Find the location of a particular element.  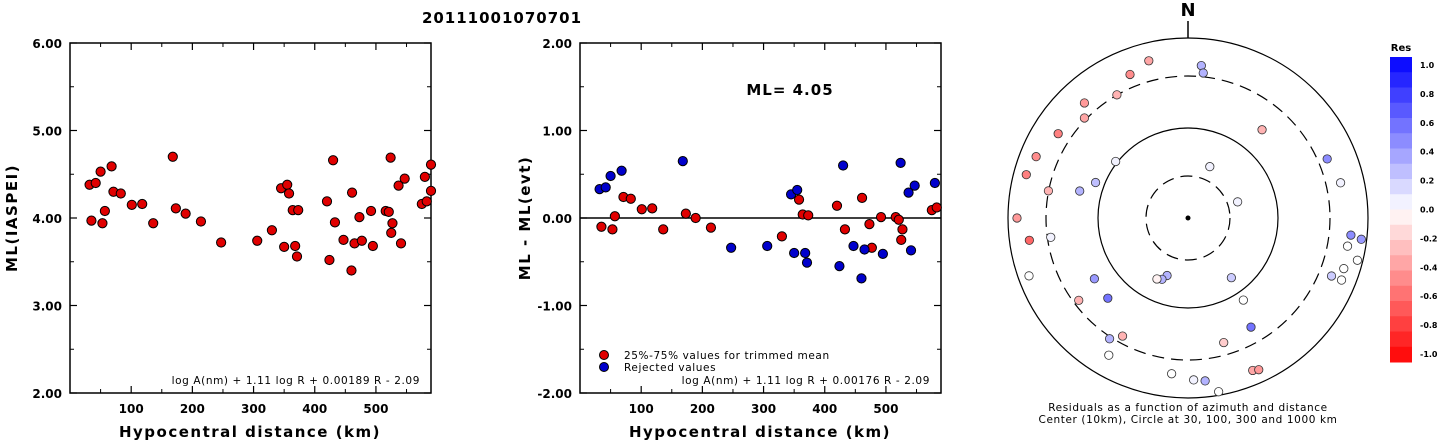

colorbar-tick-label: -1.0 is located at coordinates (1428, 354).